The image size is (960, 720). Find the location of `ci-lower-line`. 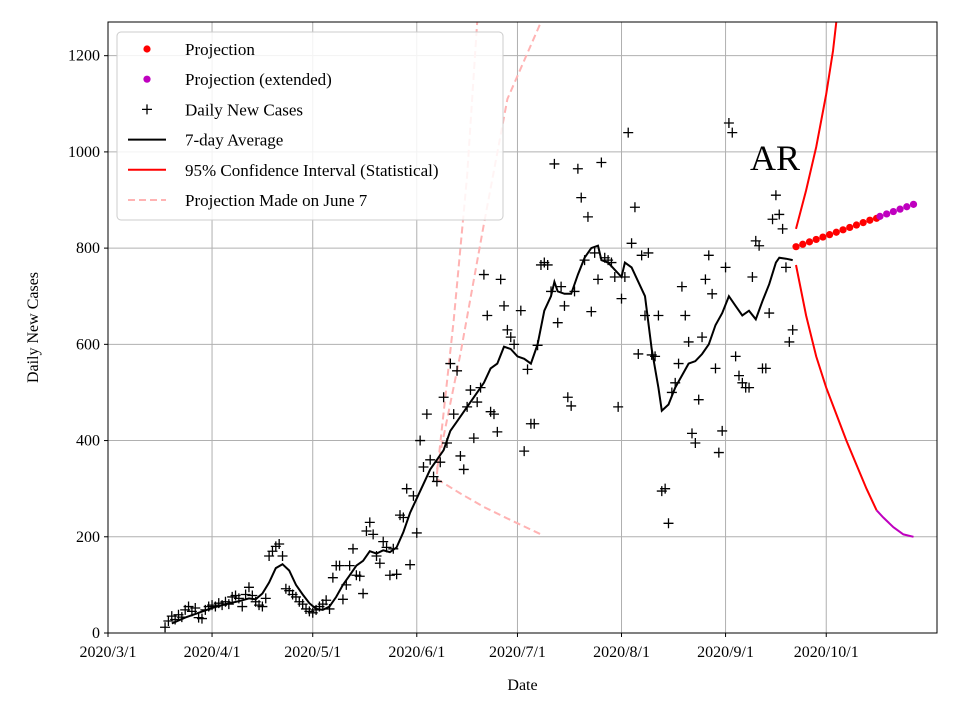

ci-lower-line is located at coordinates (836, 387).